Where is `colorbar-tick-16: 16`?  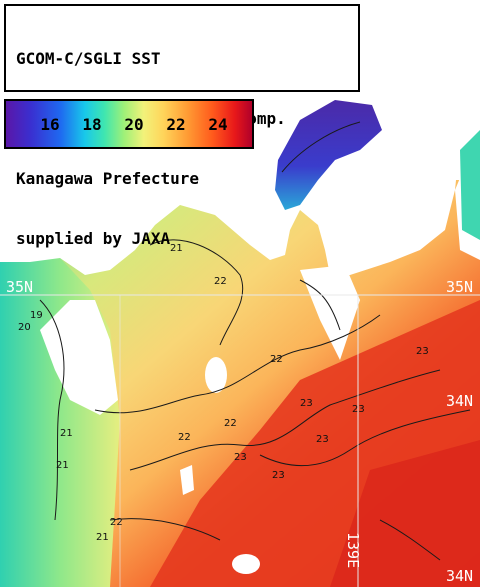
colorbar-tick-16: 16 is located at coordinates (50, 124).